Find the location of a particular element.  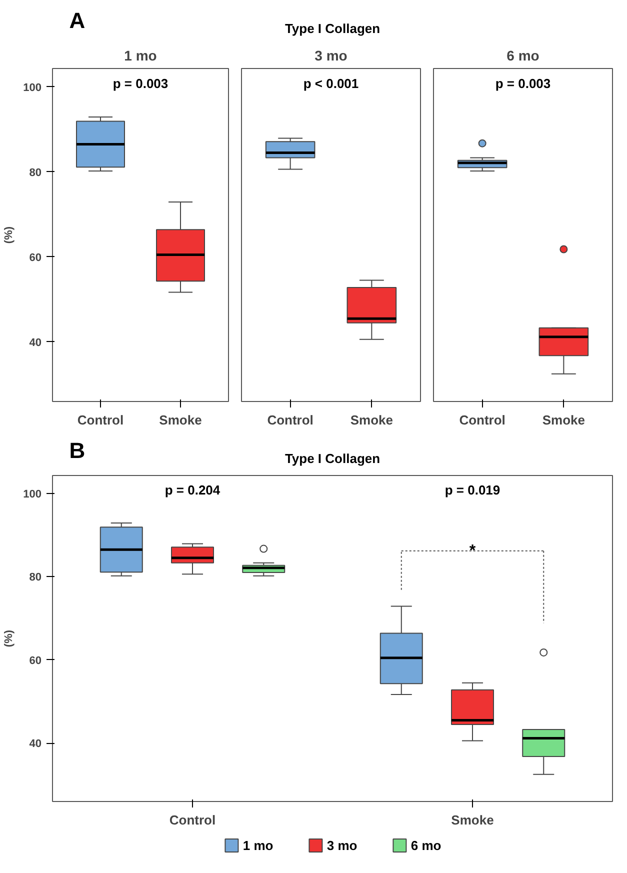

legend-label: 3 mo is located at coordinates (342, 845).